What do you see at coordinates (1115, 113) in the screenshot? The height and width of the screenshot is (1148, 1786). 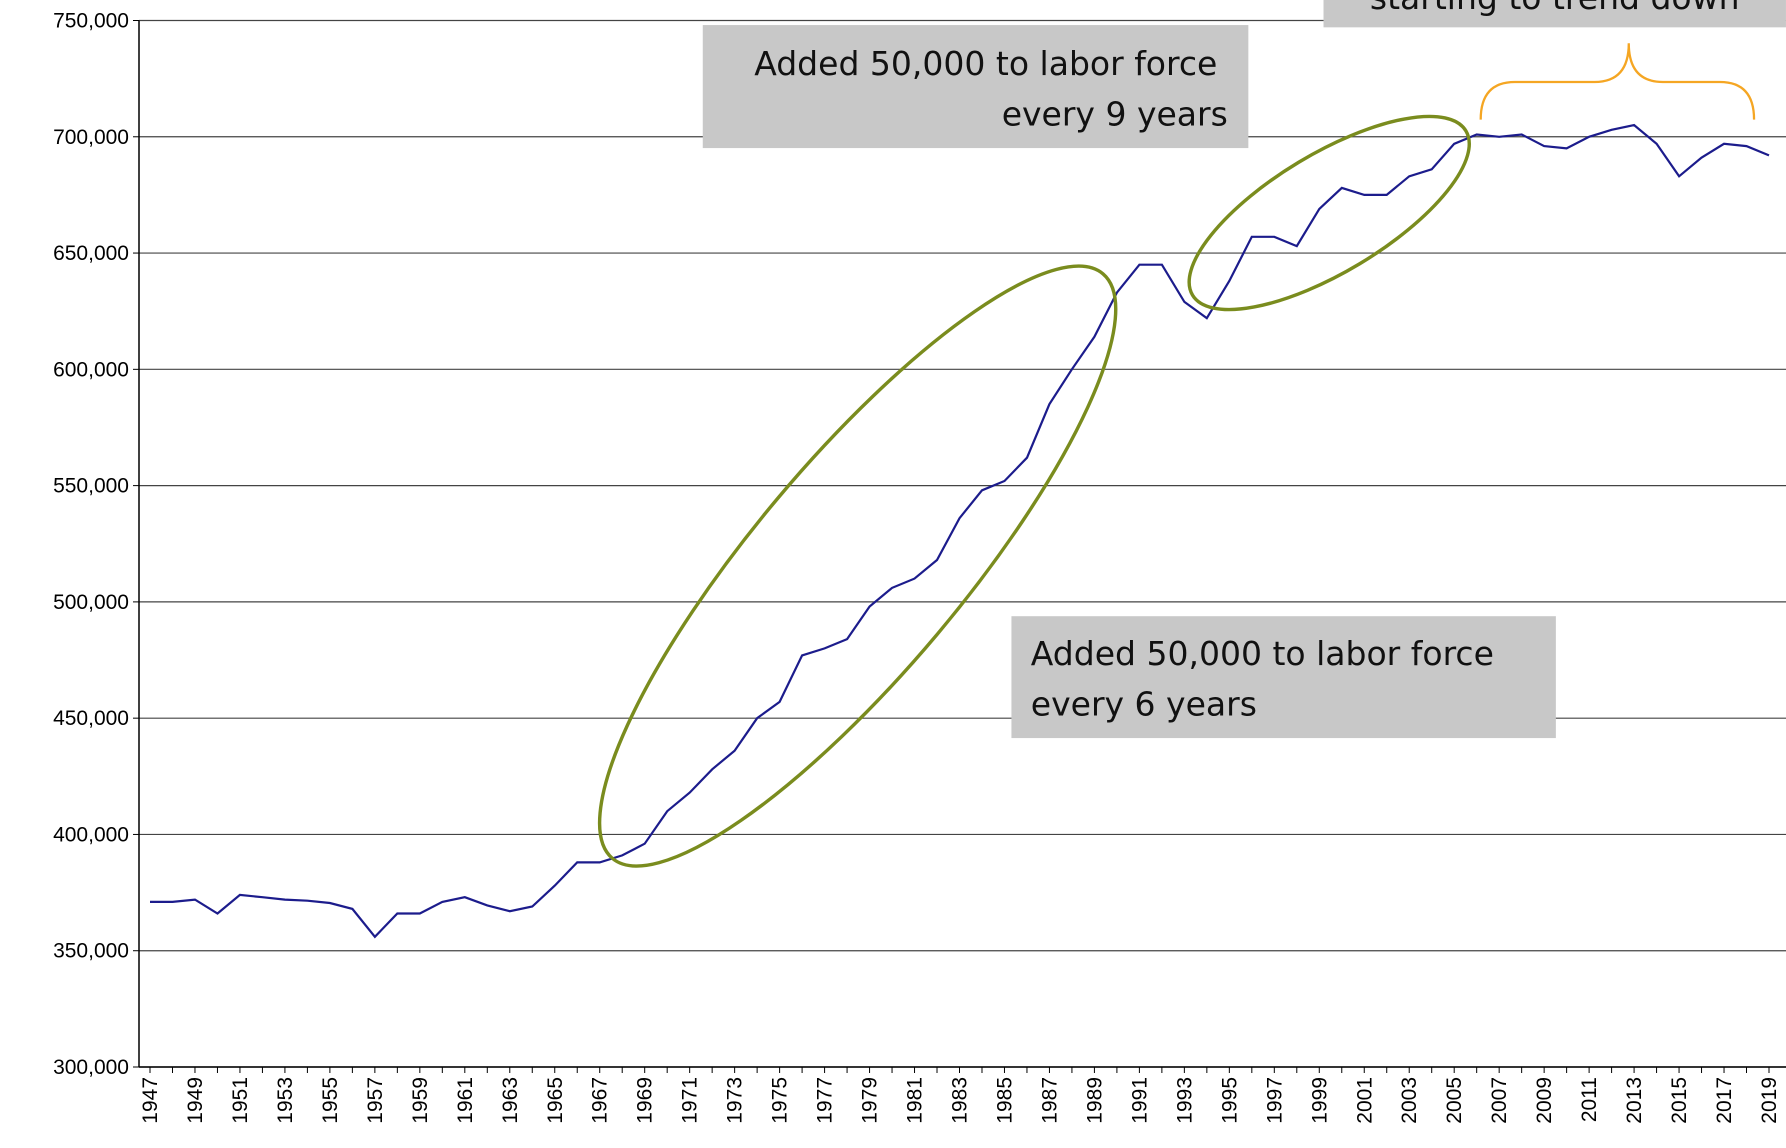 I see `annotation-line: every 9 years` at bounding box center [1115, 113].